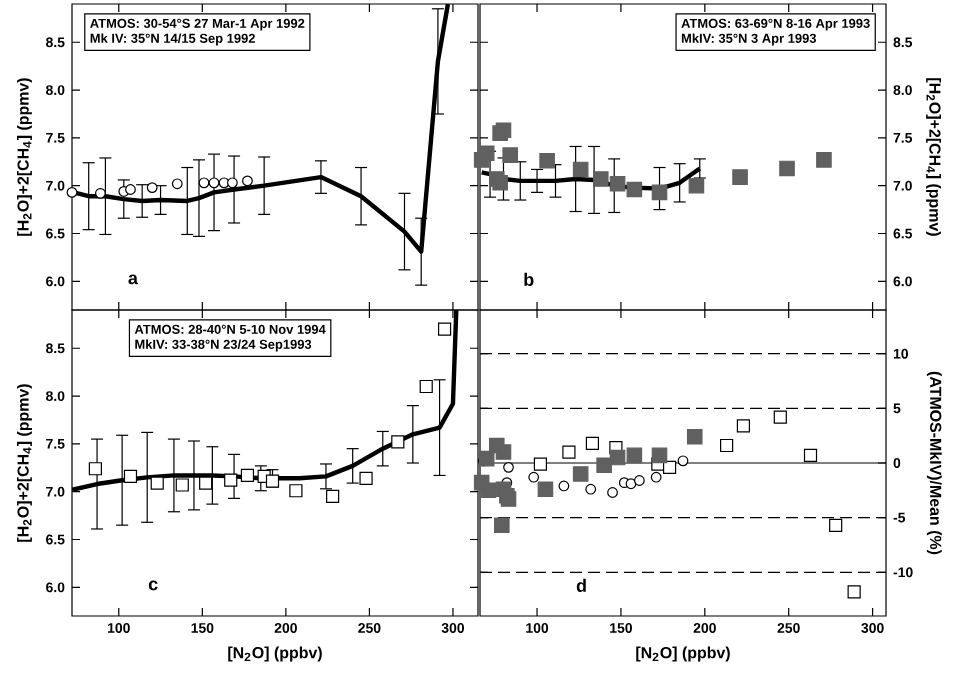  Describe the element at coordinates (133, 279) in the screenshot. I see `annotation: a` at that location.